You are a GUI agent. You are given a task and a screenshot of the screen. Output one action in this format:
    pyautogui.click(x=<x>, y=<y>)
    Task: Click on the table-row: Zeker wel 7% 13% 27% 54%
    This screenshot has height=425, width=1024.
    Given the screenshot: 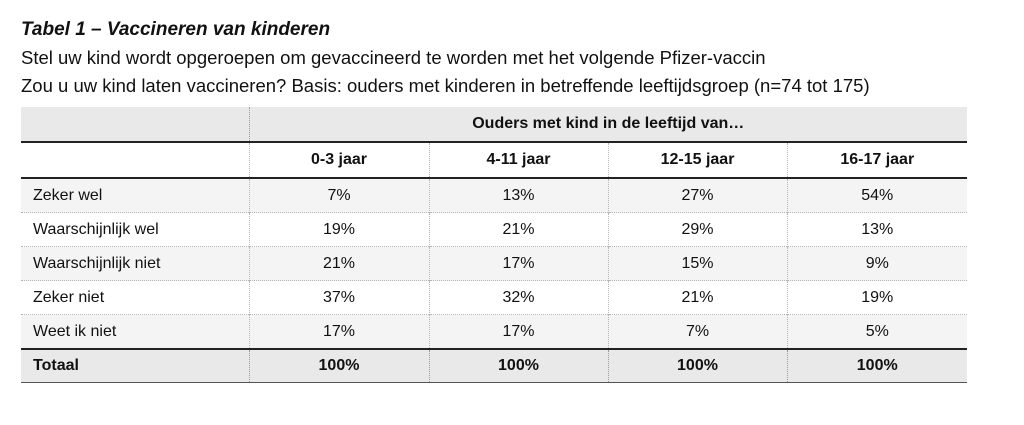 What is the action you would take?
    pyautogui.click(x=494, y=195)
    